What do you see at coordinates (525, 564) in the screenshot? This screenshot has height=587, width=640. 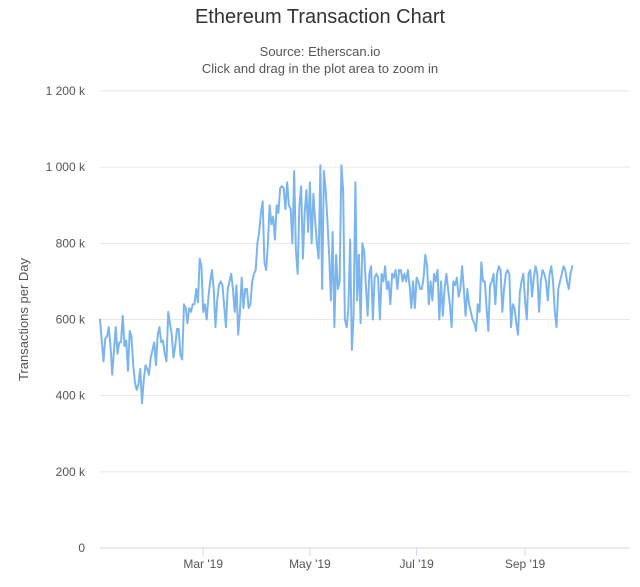 I see `x-tick-label: Sep '19` at bounding box center [525, 564].